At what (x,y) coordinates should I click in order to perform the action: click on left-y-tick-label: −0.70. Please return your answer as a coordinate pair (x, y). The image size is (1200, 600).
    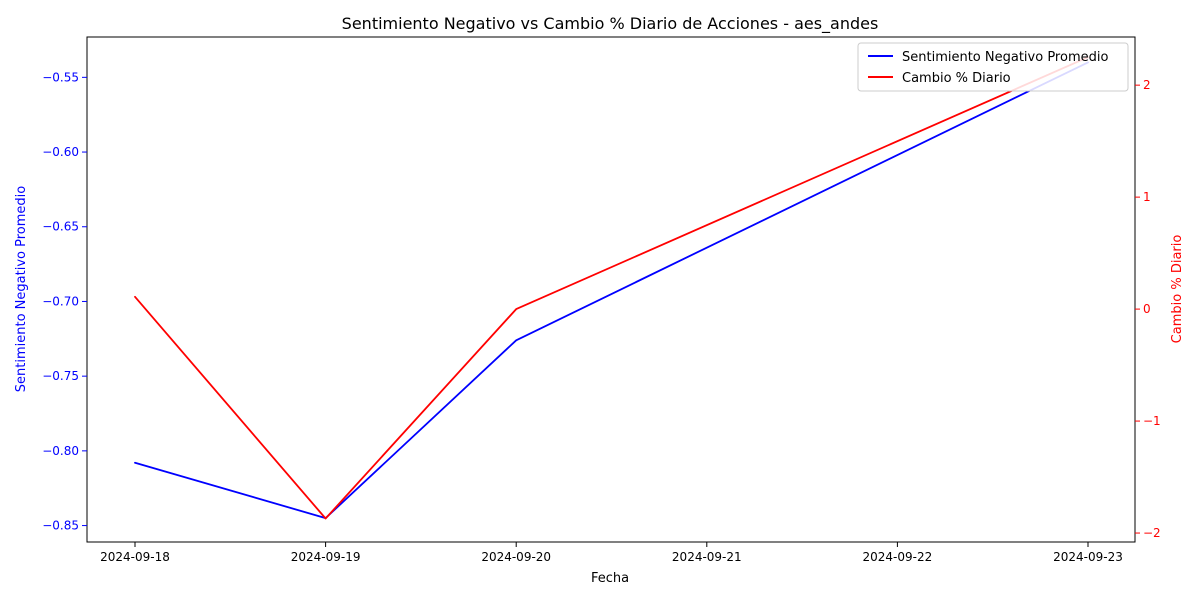
    Looking at the image, I should click on (60, 301).